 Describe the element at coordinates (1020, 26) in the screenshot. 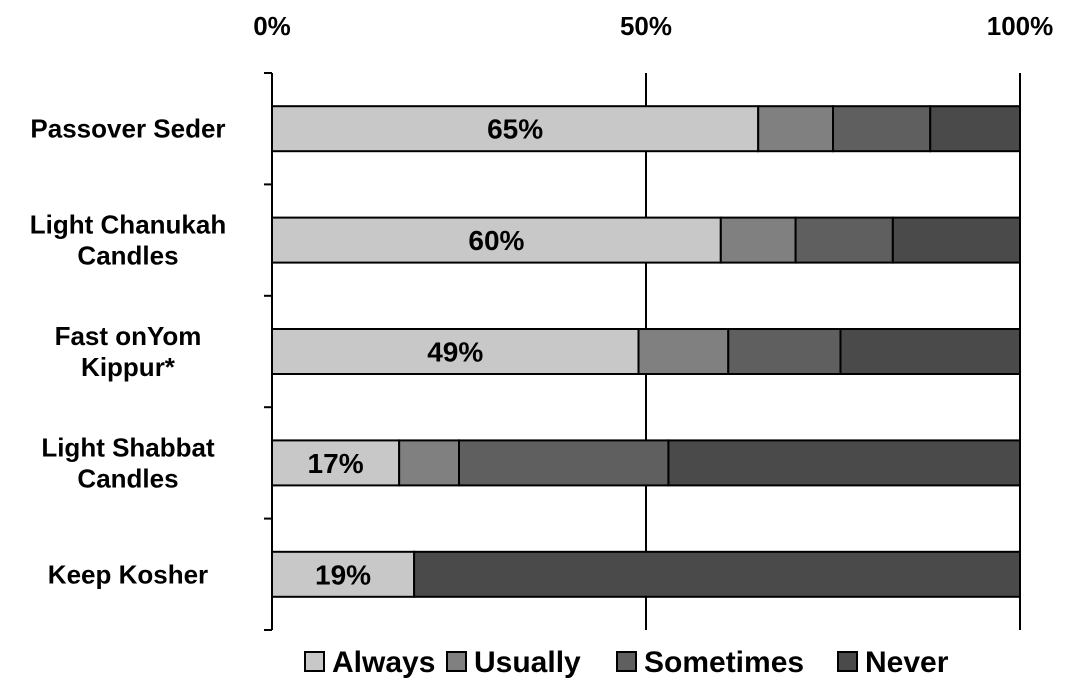

I see `x-tick-label: 100%` at that location.